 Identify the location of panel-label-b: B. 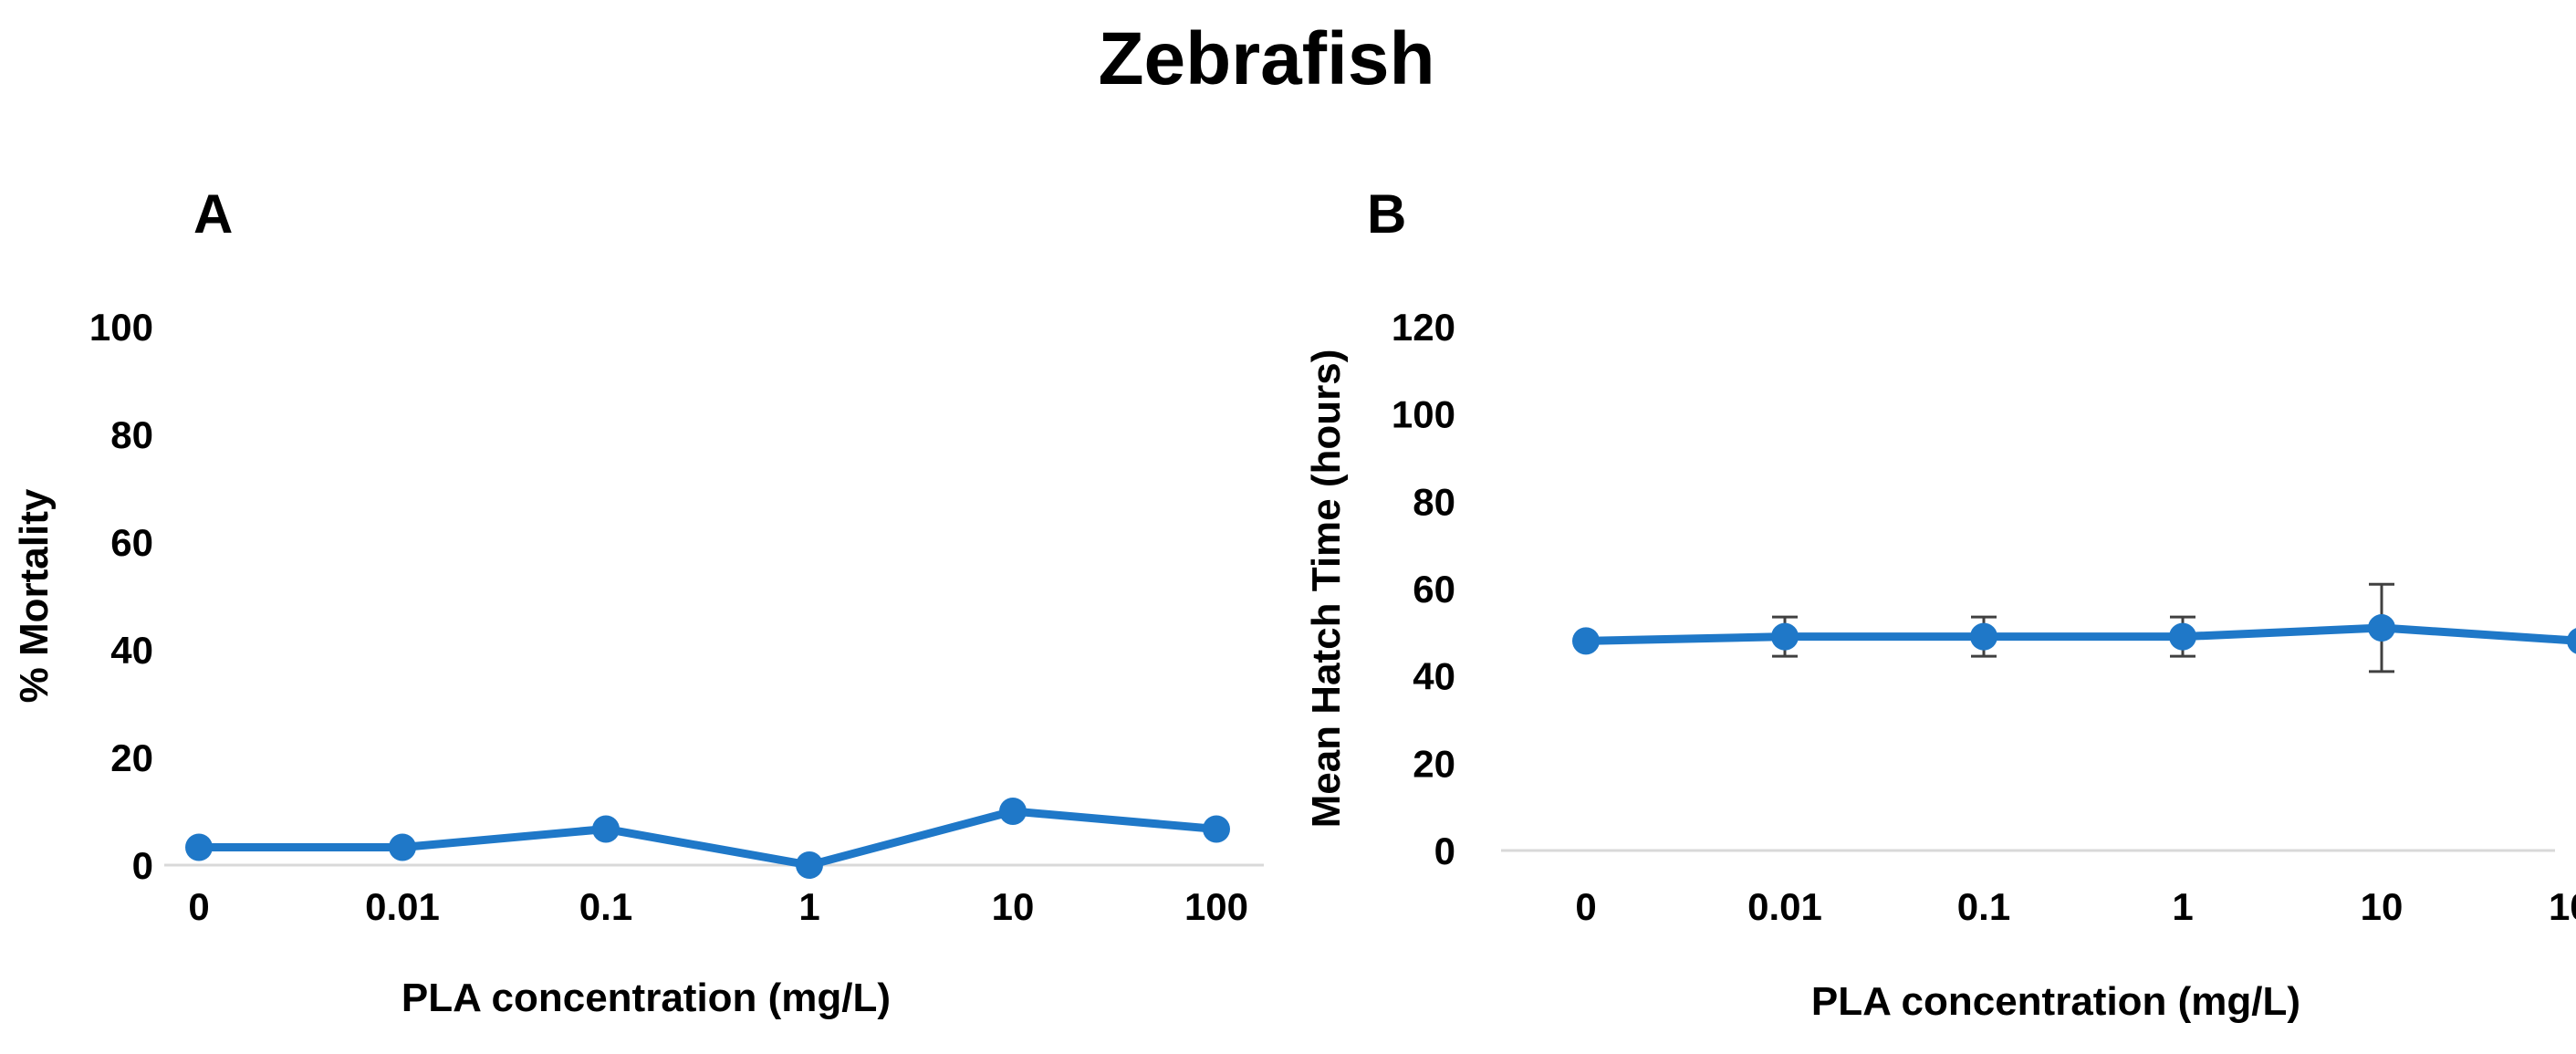
(1386, 214).